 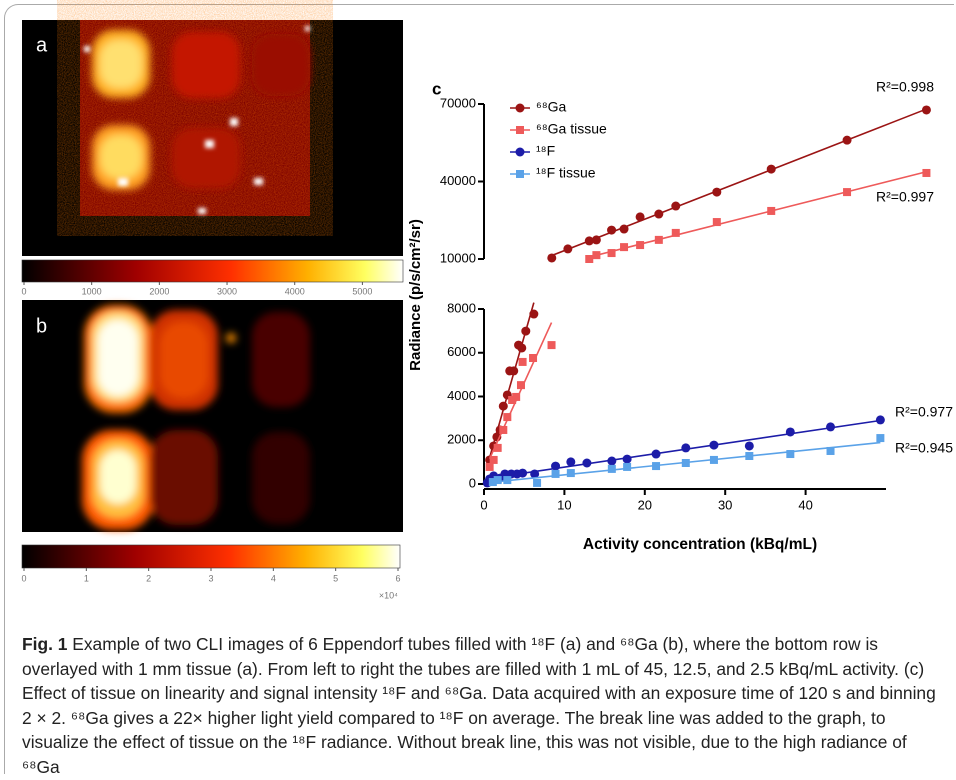 What do you see at coordinates (905, 87) in the screenshot?
I see `annotation: R²=0.998` at bounding box center [905, 87].